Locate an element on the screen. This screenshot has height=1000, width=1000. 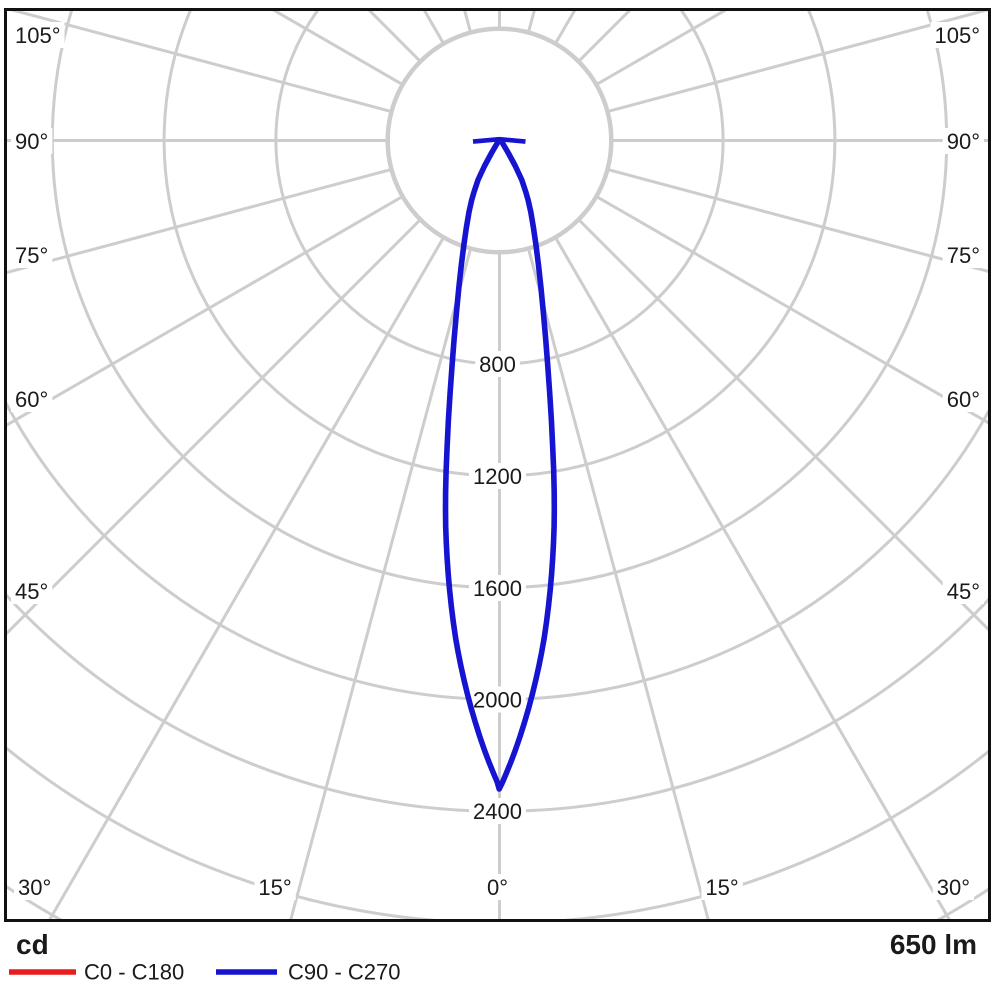
svg-text: 2400 is located at coordinates (497, 811).